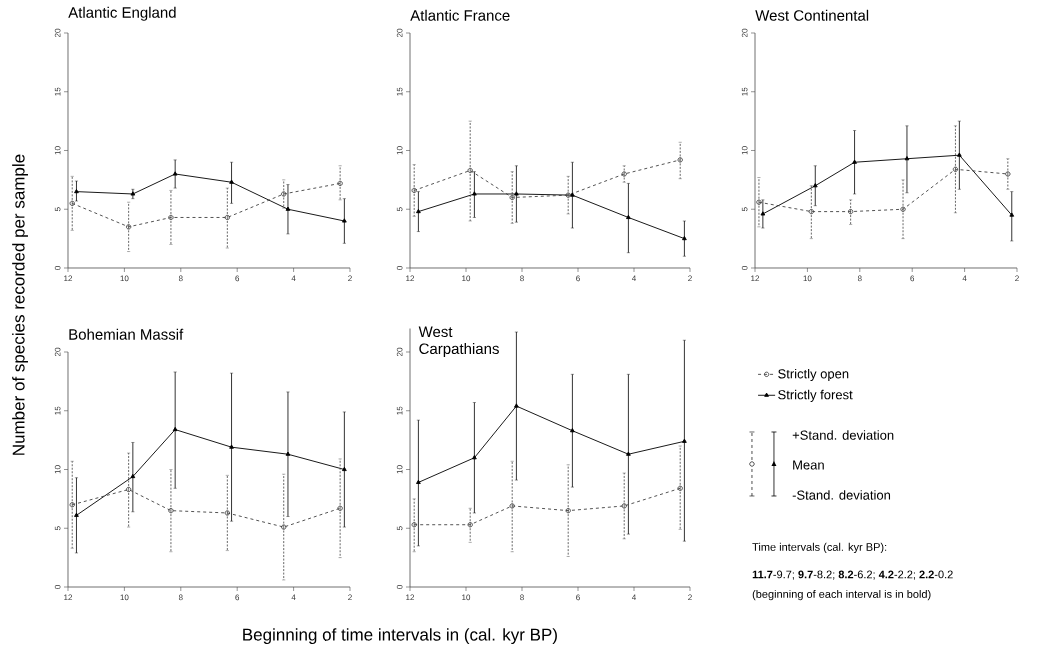 Image resolution: width=1038 pixels, height=653 pixels. Describe the element at coordinates (458, 341) in the screenshot. I see `chart-title: West Carpathians` at that location.